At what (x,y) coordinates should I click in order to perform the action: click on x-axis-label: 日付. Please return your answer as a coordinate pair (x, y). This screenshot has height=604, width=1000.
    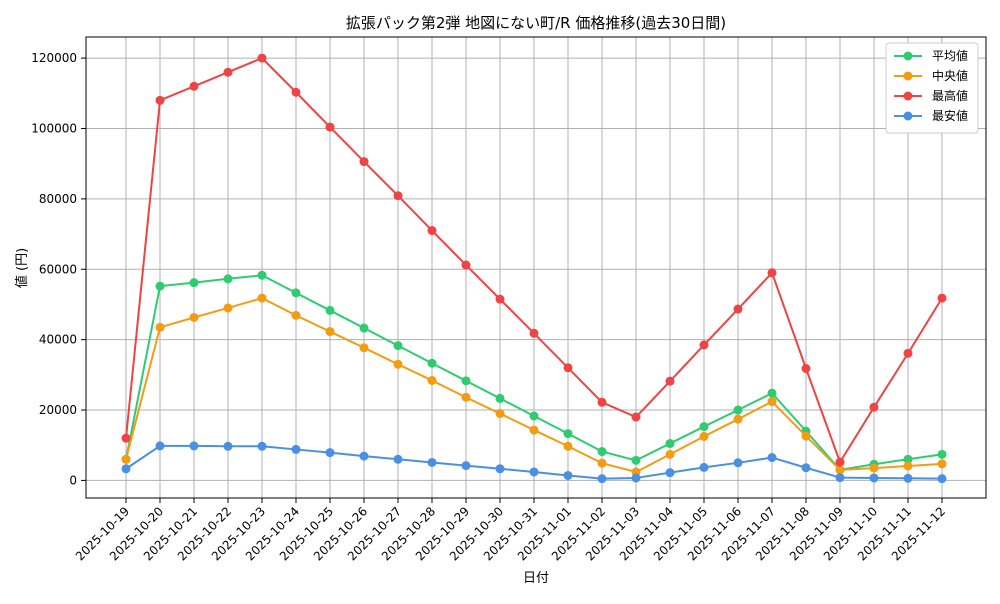
    Looking at the image, I should click on (536, 578).